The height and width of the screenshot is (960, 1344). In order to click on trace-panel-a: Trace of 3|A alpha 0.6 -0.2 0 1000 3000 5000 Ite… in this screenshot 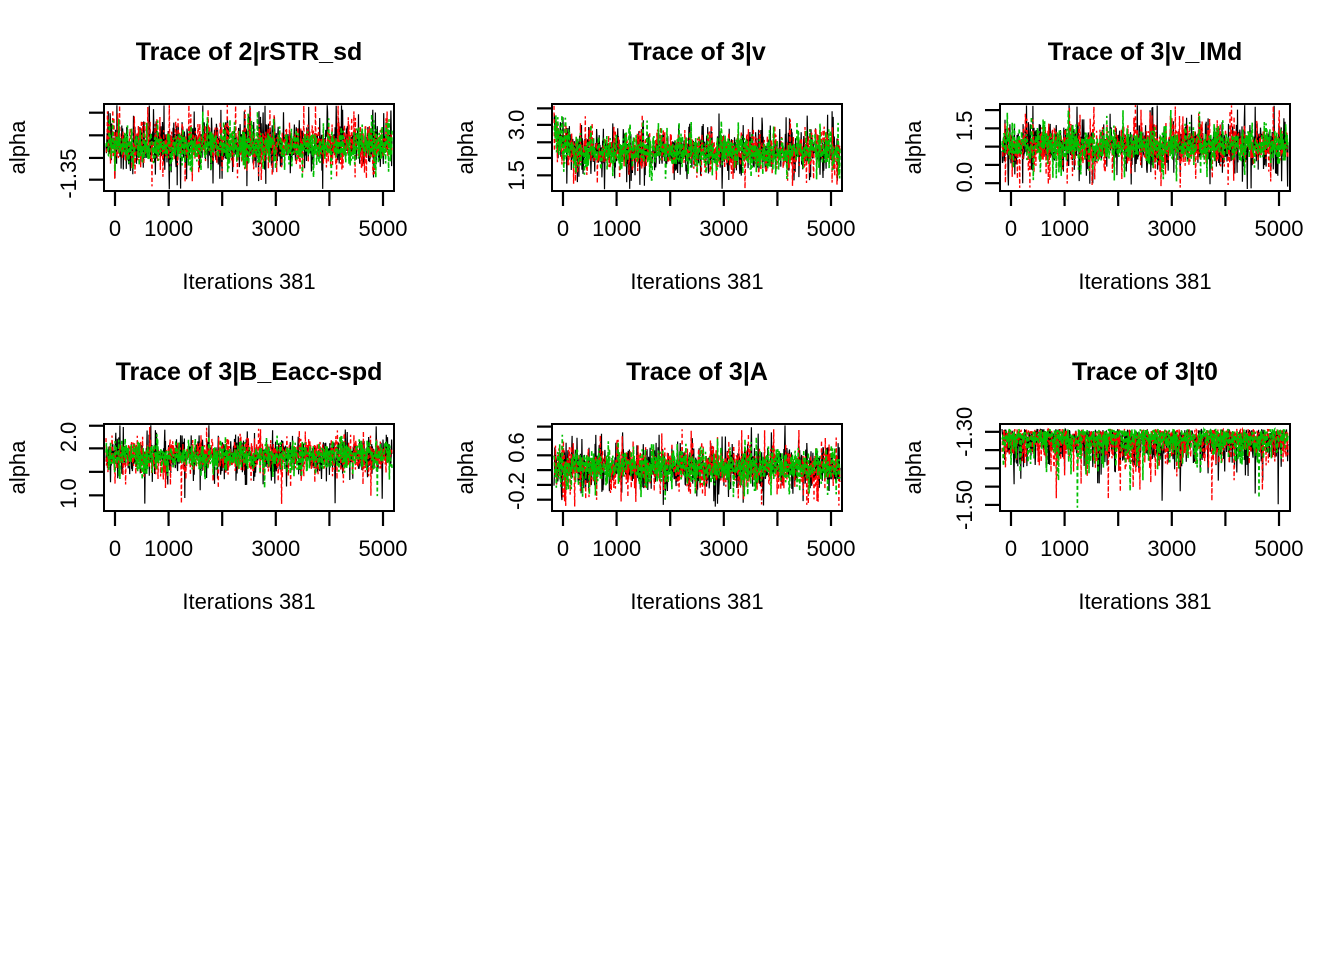, I will do `click(672, 480)`.